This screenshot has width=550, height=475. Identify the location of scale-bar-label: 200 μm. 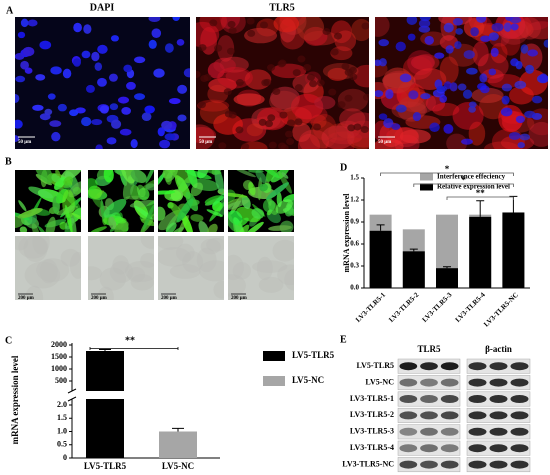
(169, 298).